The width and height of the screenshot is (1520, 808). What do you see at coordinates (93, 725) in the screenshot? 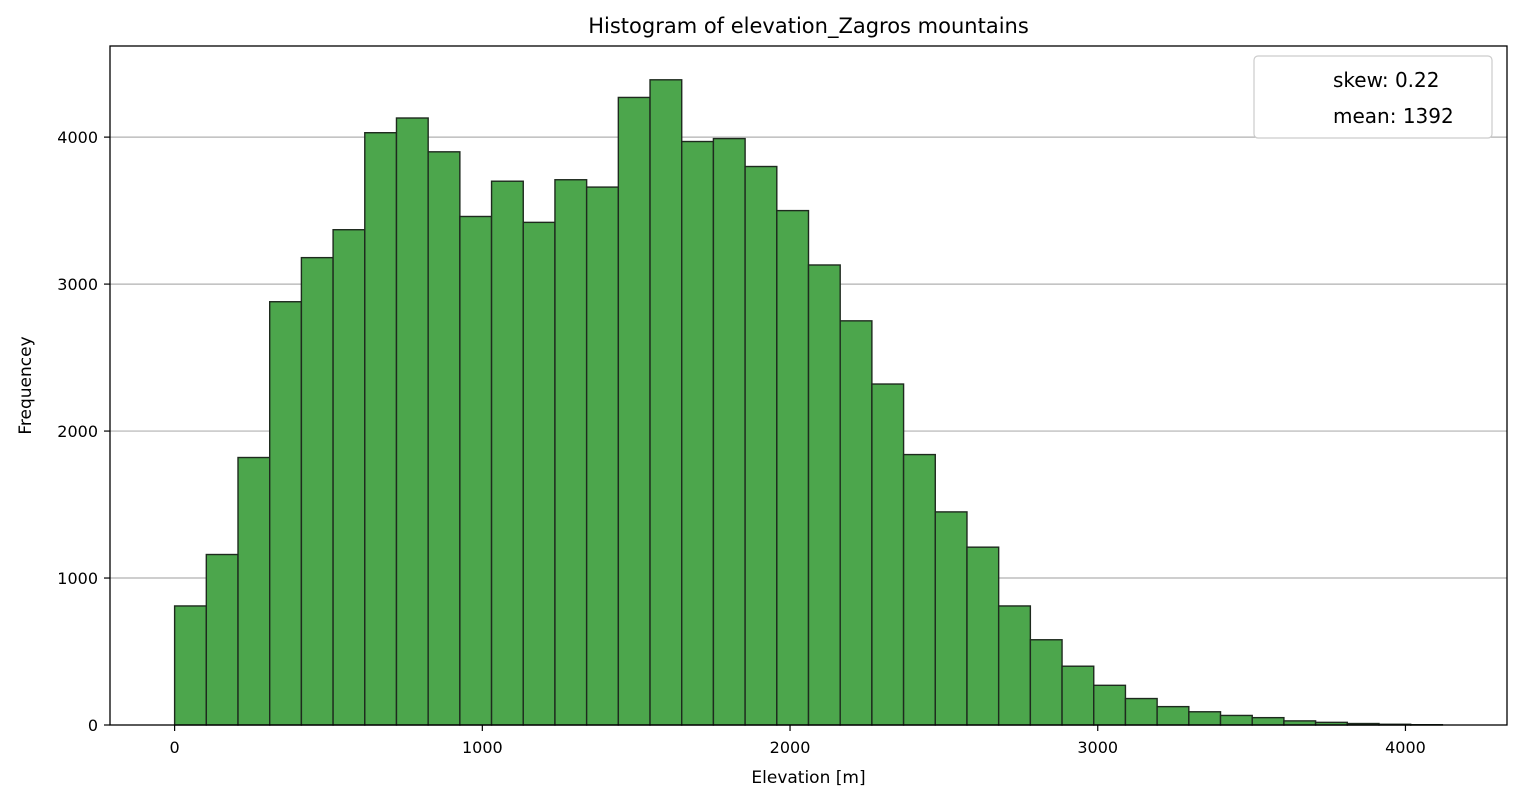
I see `y-tick-label: 0` at bounding box center [93, 725].